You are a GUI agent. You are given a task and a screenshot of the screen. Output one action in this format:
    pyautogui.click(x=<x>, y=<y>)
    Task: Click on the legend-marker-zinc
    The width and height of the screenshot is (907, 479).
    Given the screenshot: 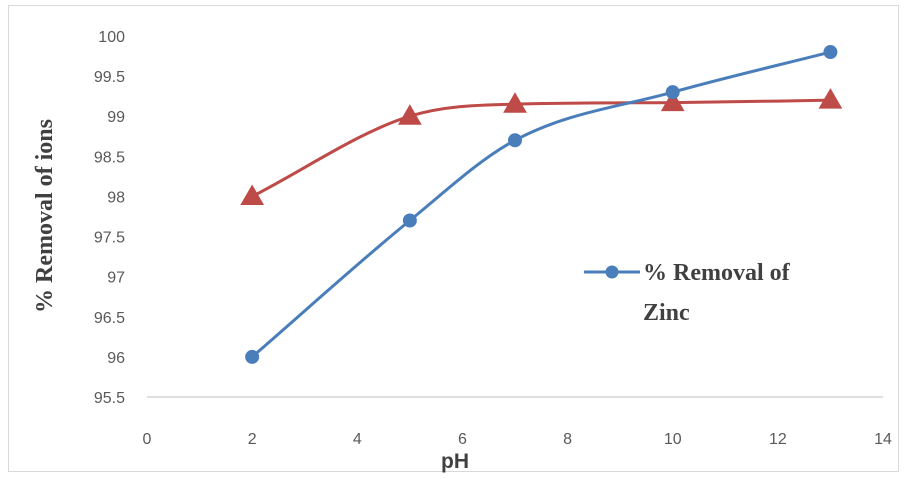 What is the action you would take?
    pyautogui.click(x=612, y=272)
    